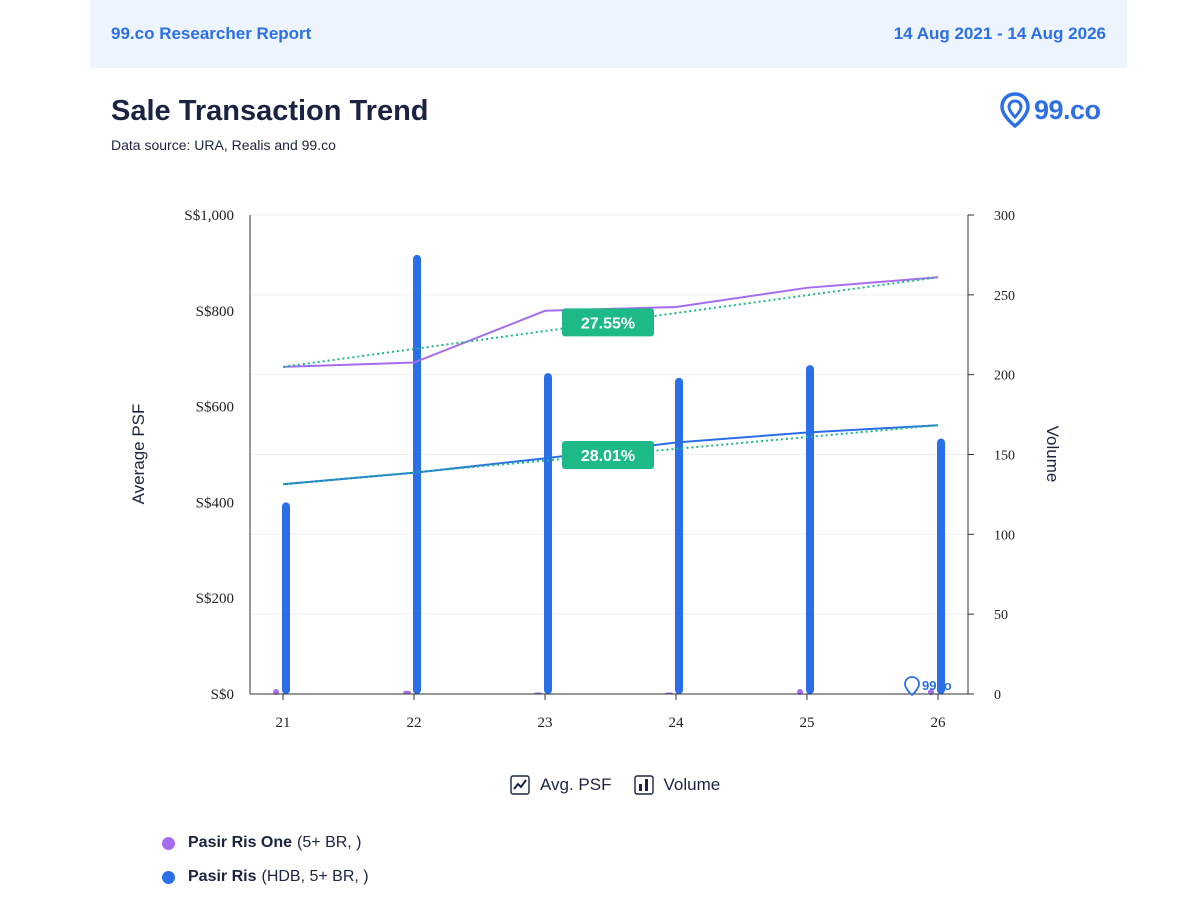 The image size is (1200, 900). I want to click on series-toggles: Avg. PSF Volume, so click(615, 785).